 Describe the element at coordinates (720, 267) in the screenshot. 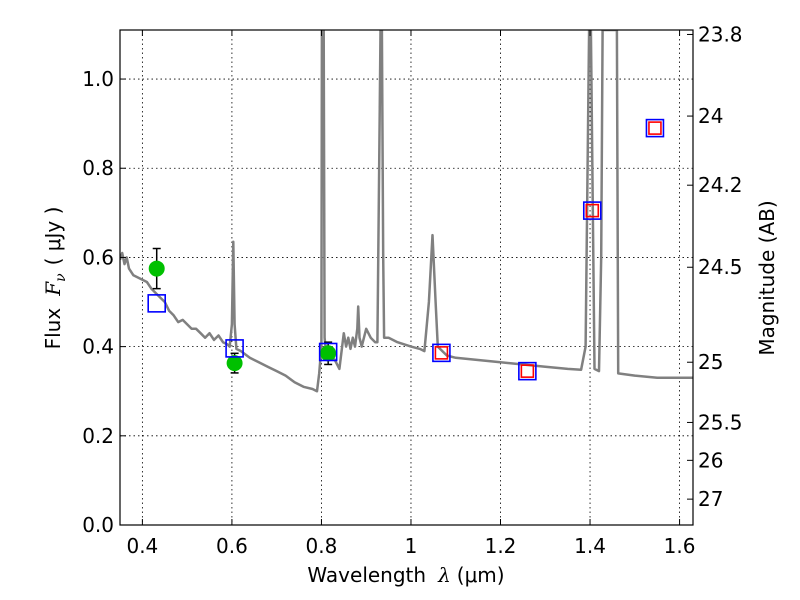

I see `y2-tick-label: 24.5` at that location.